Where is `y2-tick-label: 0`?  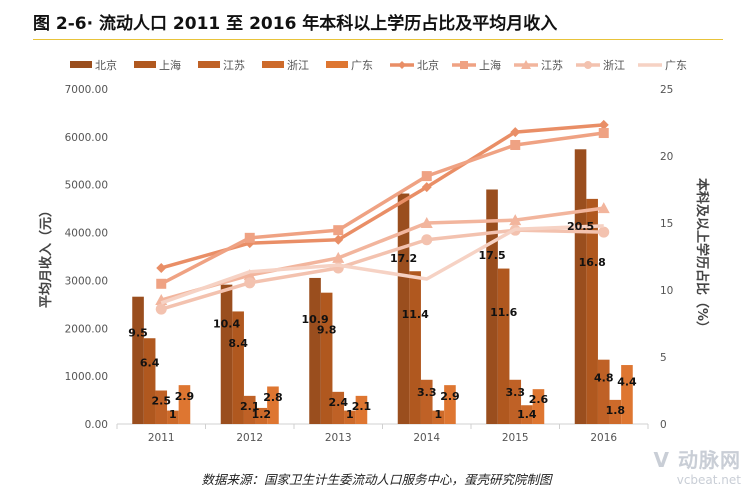 y2-tick-label: 0 is located at coordinates (663, 425).